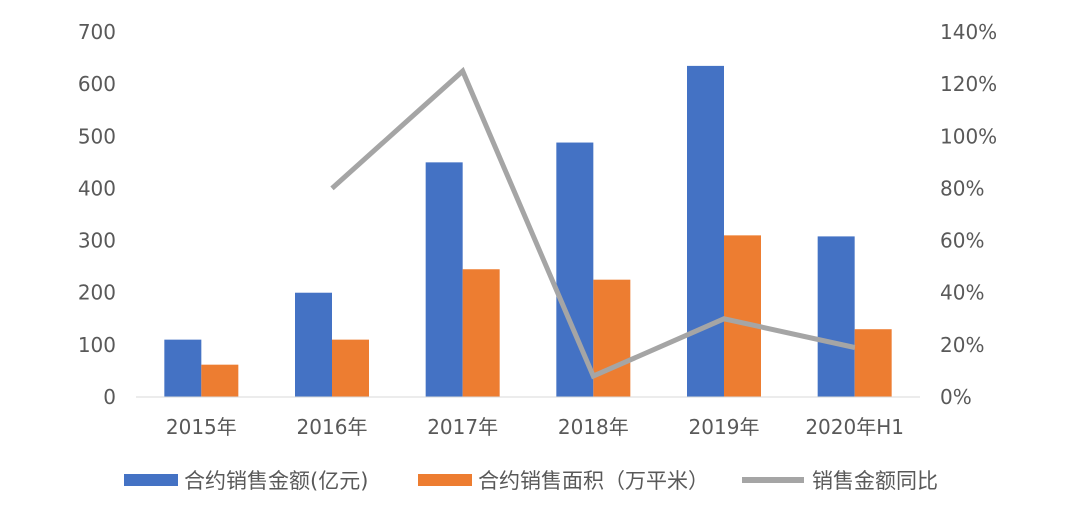 This screenshot has height=514, width=1083. What do you see at coordinates (962, 293) in the screenshot?
I see `y-right-tick-label: 40%` at bounding box center [962, 293].